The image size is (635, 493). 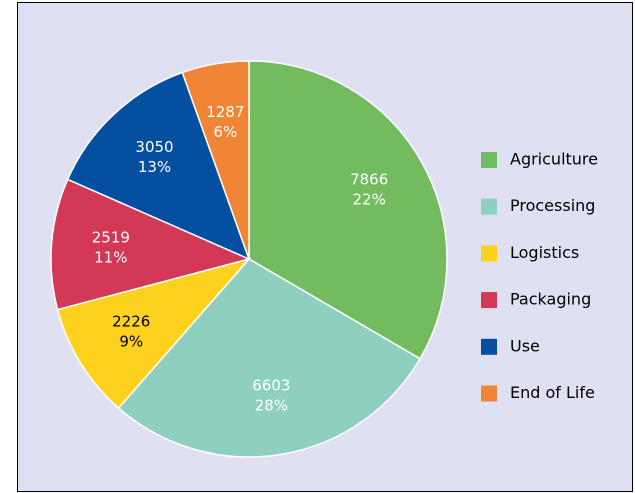 I want to click on legend-label: End of Life, so click(x=552, y=392).